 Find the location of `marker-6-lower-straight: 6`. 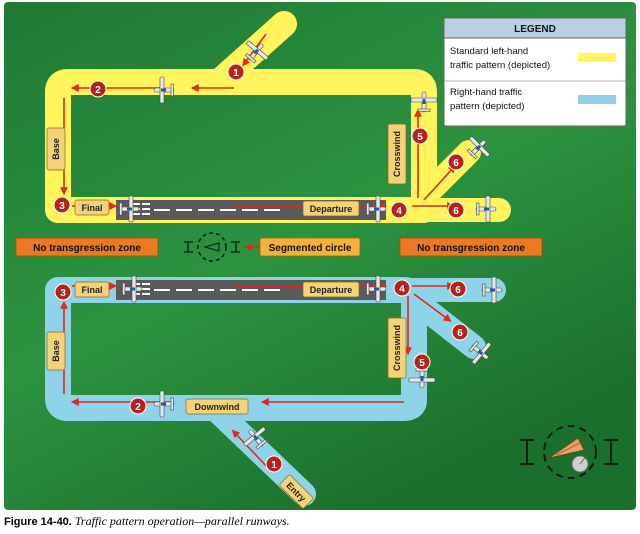

marker-6-lower-straight: 6 is located at coordinates (458, 289).